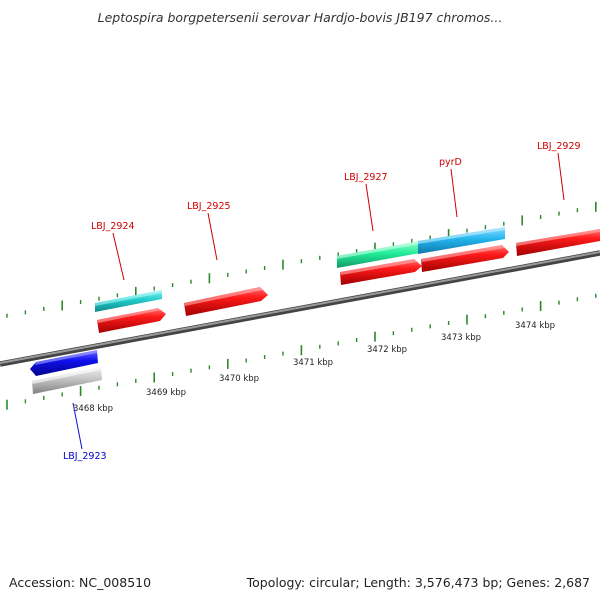  Describe the element at coordinates (128, 301) in the screenshot. I see `feature-cyan-lbj-2924-region` at that location.